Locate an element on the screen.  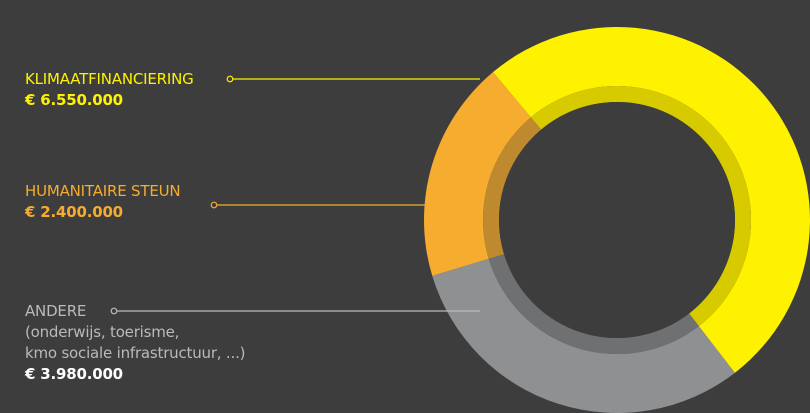
slice-note-line: (onderwijs, toerisme, is located at coordinates (102, 332).